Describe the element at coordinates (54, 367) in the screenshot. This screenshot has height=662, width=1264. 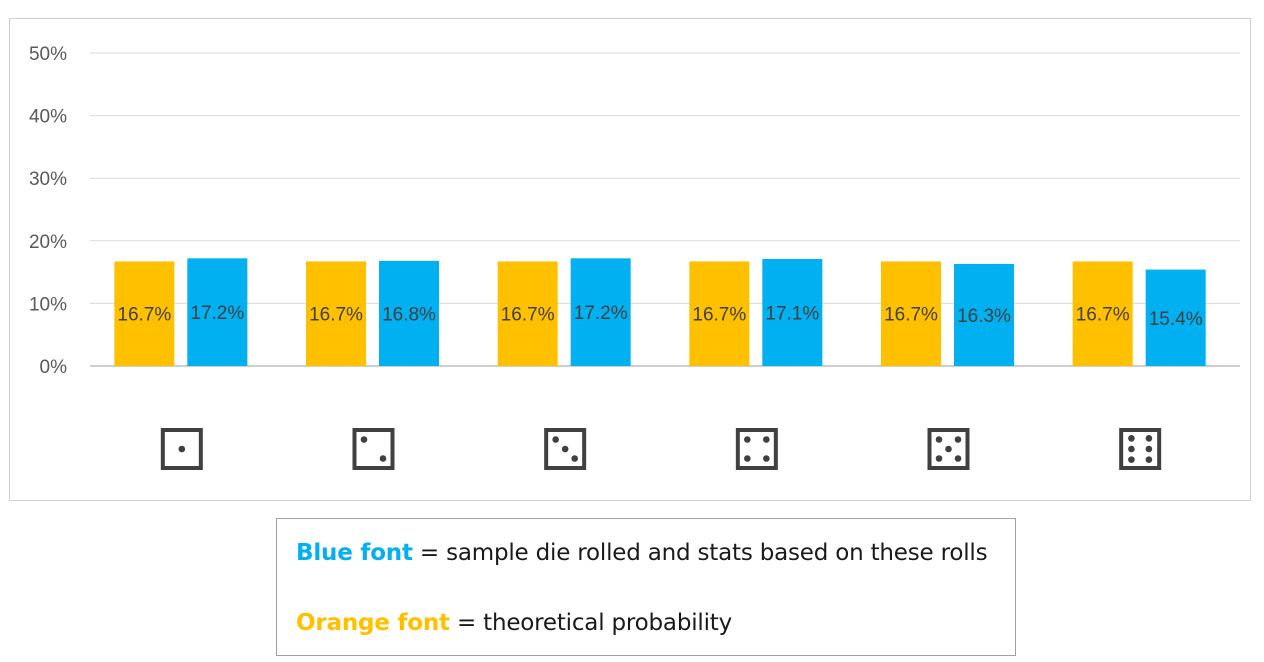
I see `y-tick-label: 0%` at that location.